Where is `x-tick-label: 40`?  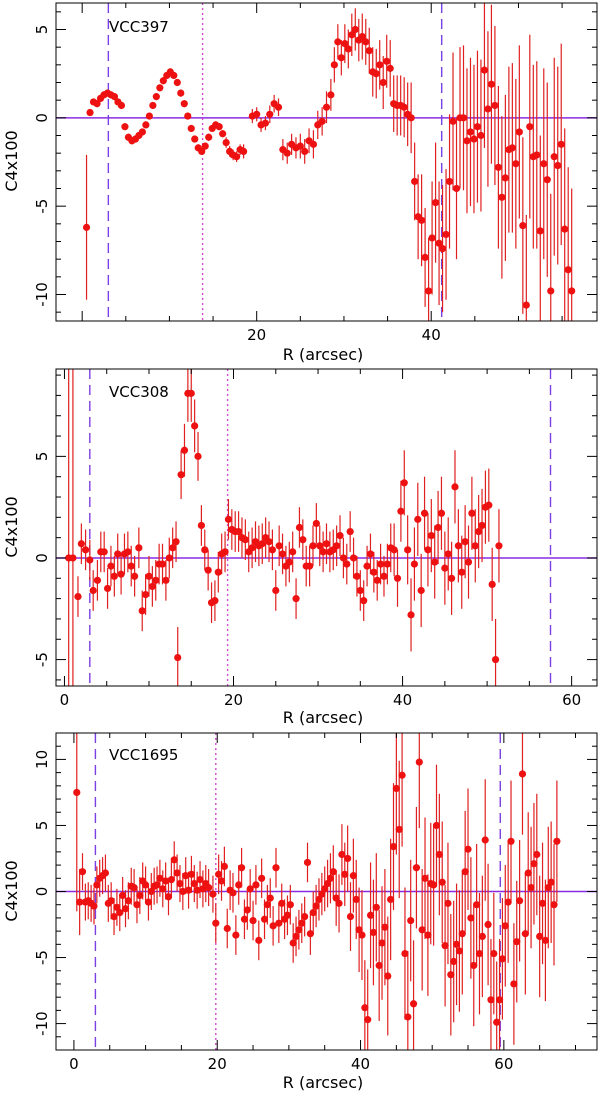 x-tick-label: 40 is located at coordinates (402, 700).